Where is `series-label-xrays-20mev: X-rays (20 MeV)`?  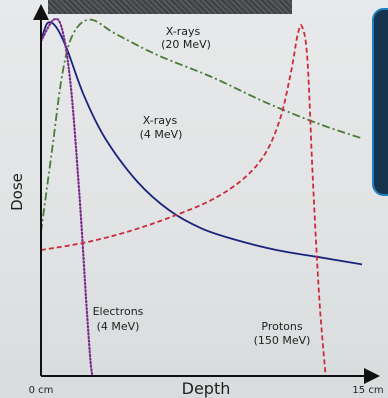
series-label-xrays-20mev: X-rays (20 MeV) is located at coordinates (186, 38).